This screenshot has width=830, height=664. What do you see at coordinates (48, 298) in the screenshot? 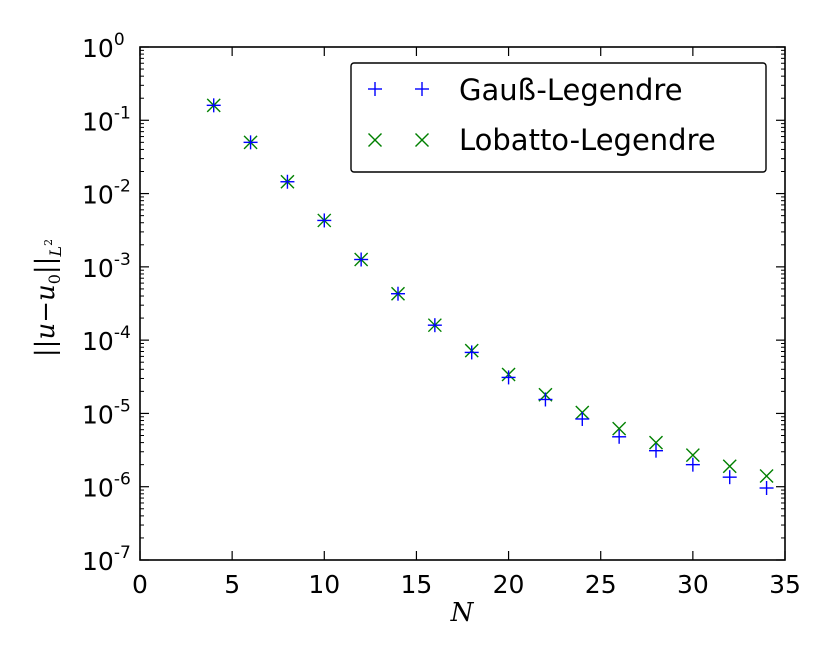
I see `y-axis-label: ||u−u0||L2` at bounding box center [48, 298].